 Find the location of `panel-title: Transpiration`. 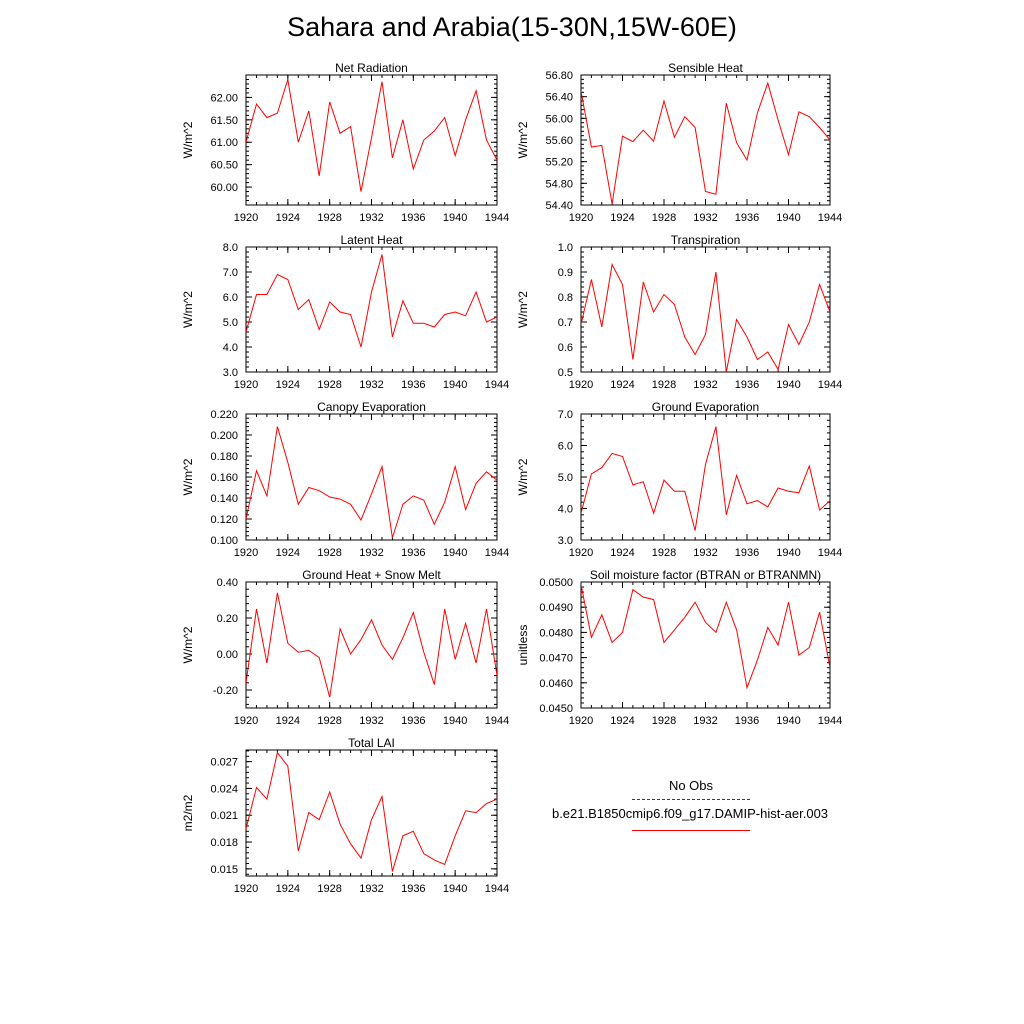

panel-title: Transpiration is located at coordinates (706, 240).